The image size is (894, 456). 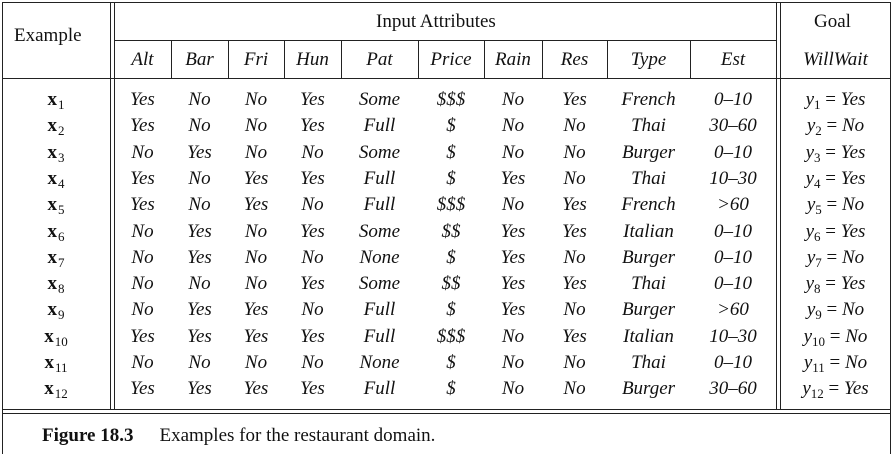 What do you see at coordinates (56, 153) in the screenshot?
I see `example-label: x3` at bounding box center [56, 153].